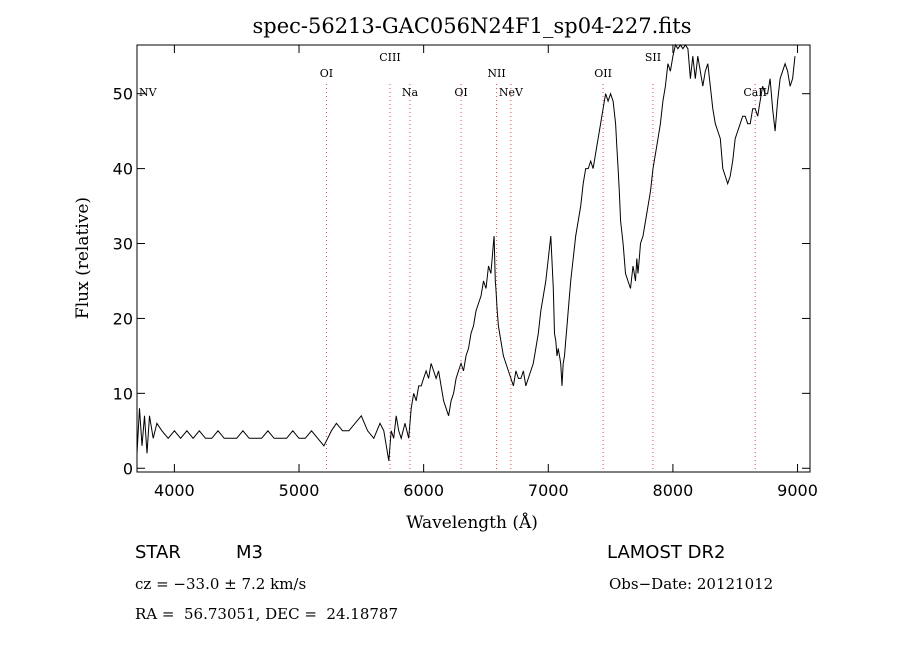  What do you see at coordinates (174, 490) in the screenshot?
I see `x-tick-label: 4000` at bounding box center [174, 490].